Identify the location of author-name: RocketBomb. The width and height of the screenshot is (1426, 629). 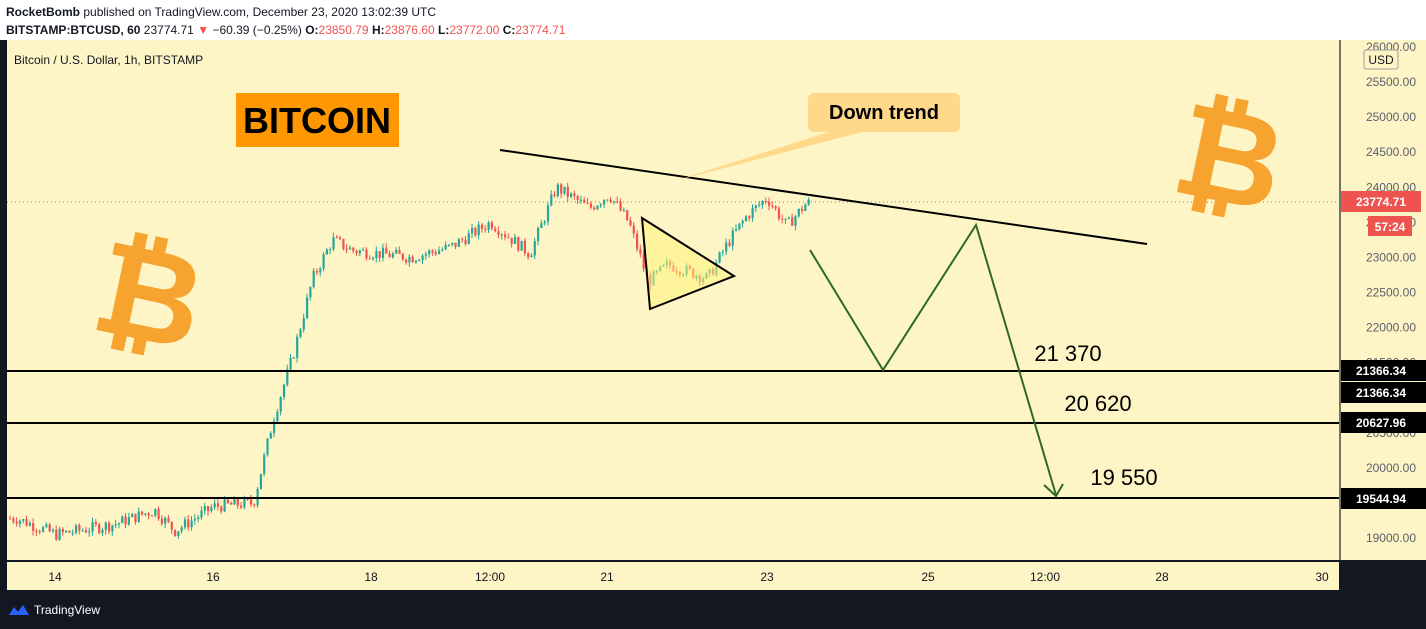
(43, 12).